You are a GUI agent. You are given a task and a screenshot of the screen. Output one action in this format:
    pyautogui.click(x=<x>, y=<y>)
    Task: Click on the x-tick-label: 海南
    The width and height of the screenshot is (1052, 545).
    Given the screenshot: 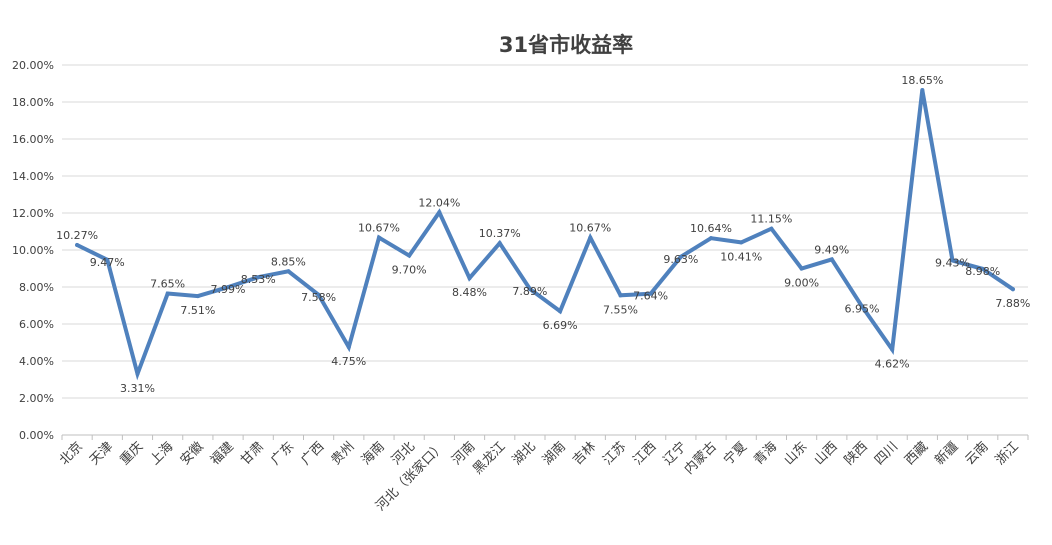 What is the action you would take?
    pyautogui.click(x=373, y=454)
    